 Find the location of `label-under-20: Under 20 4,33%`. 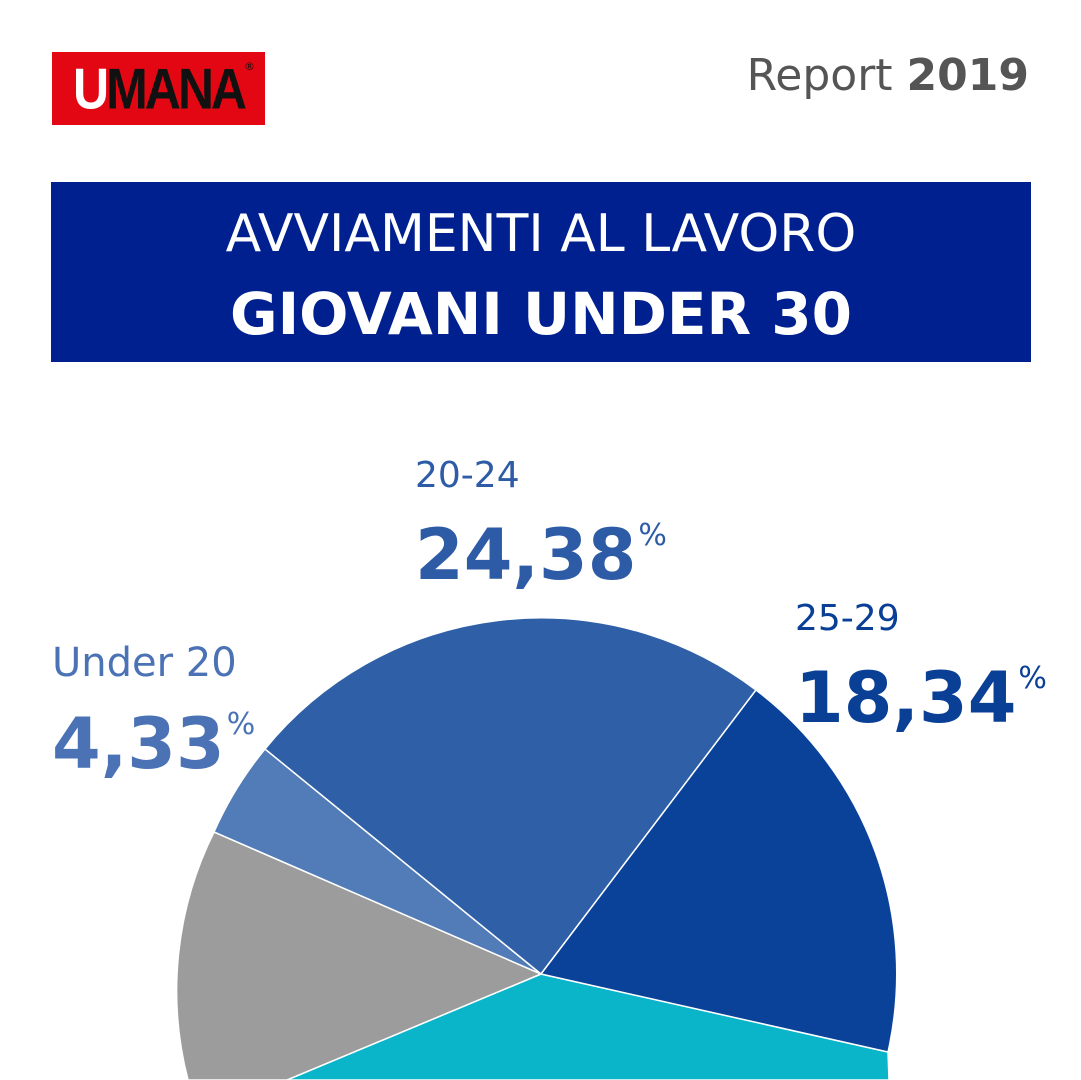

label-under-20: Under 20 4,33% is located at coordinates (153, 711).